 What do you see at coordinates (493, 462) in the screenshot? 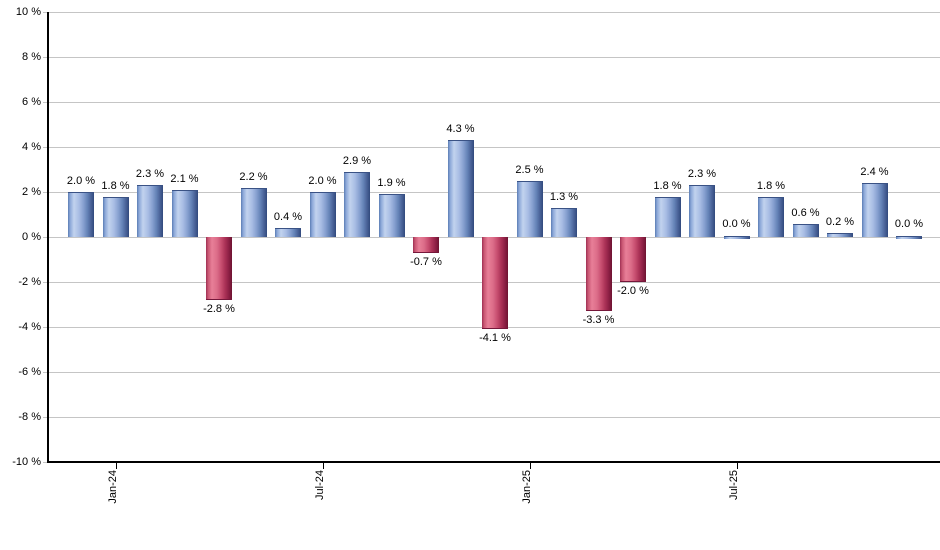
I see `x-axis-line` at bounding box center [493, 462].